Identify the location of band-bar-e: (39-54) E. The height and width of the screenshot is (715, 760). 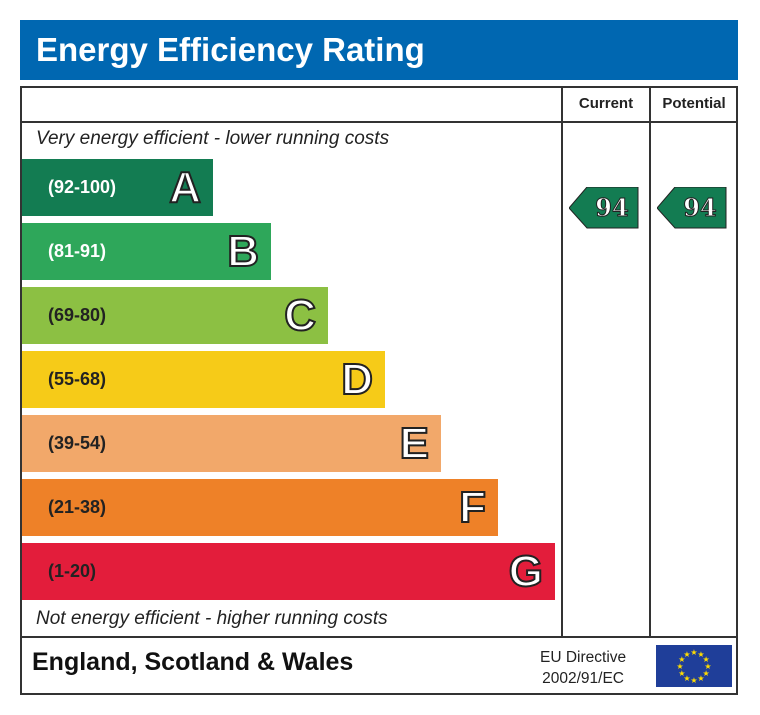
(231, 443).